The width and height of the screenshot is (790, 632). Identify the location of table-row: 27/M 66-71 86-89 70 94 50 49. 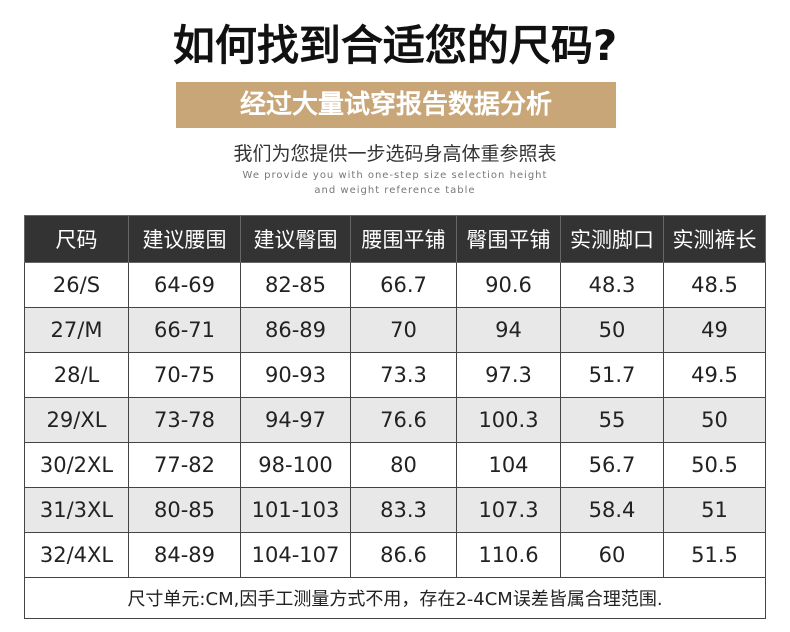
(395, 330).